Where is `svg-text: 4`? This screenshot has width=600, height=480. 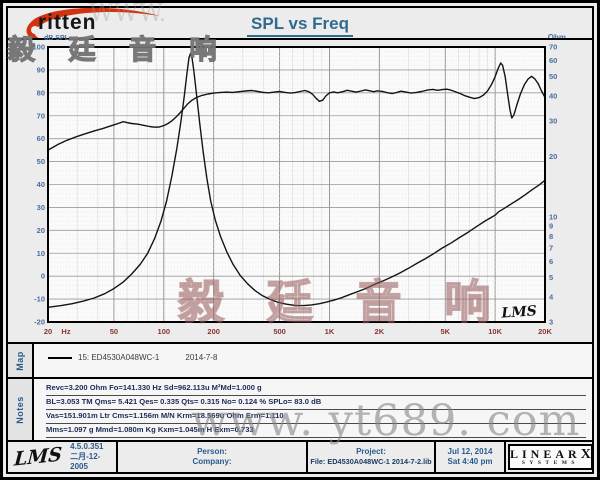 svg-text: 4 is located at coordinates (551, 296).